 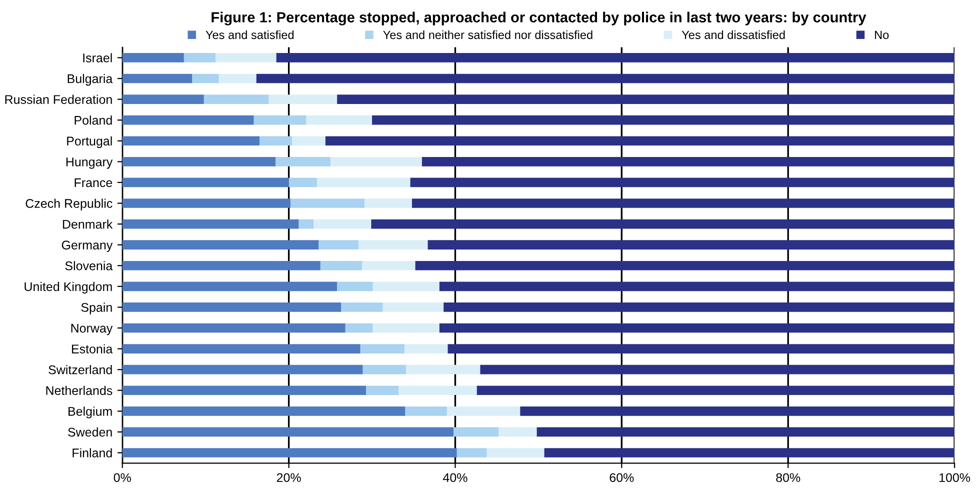 What do you see at coordinates (58, 99) in the screenshot?
I see `y-tick-label: Russian Federation` at bounding box center [58, 99].